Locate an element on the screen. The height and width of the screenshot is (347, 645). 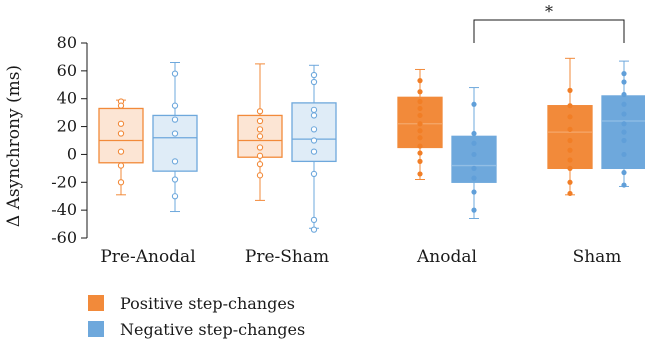
significance-annotation: * is located at coordinates (549, 22).